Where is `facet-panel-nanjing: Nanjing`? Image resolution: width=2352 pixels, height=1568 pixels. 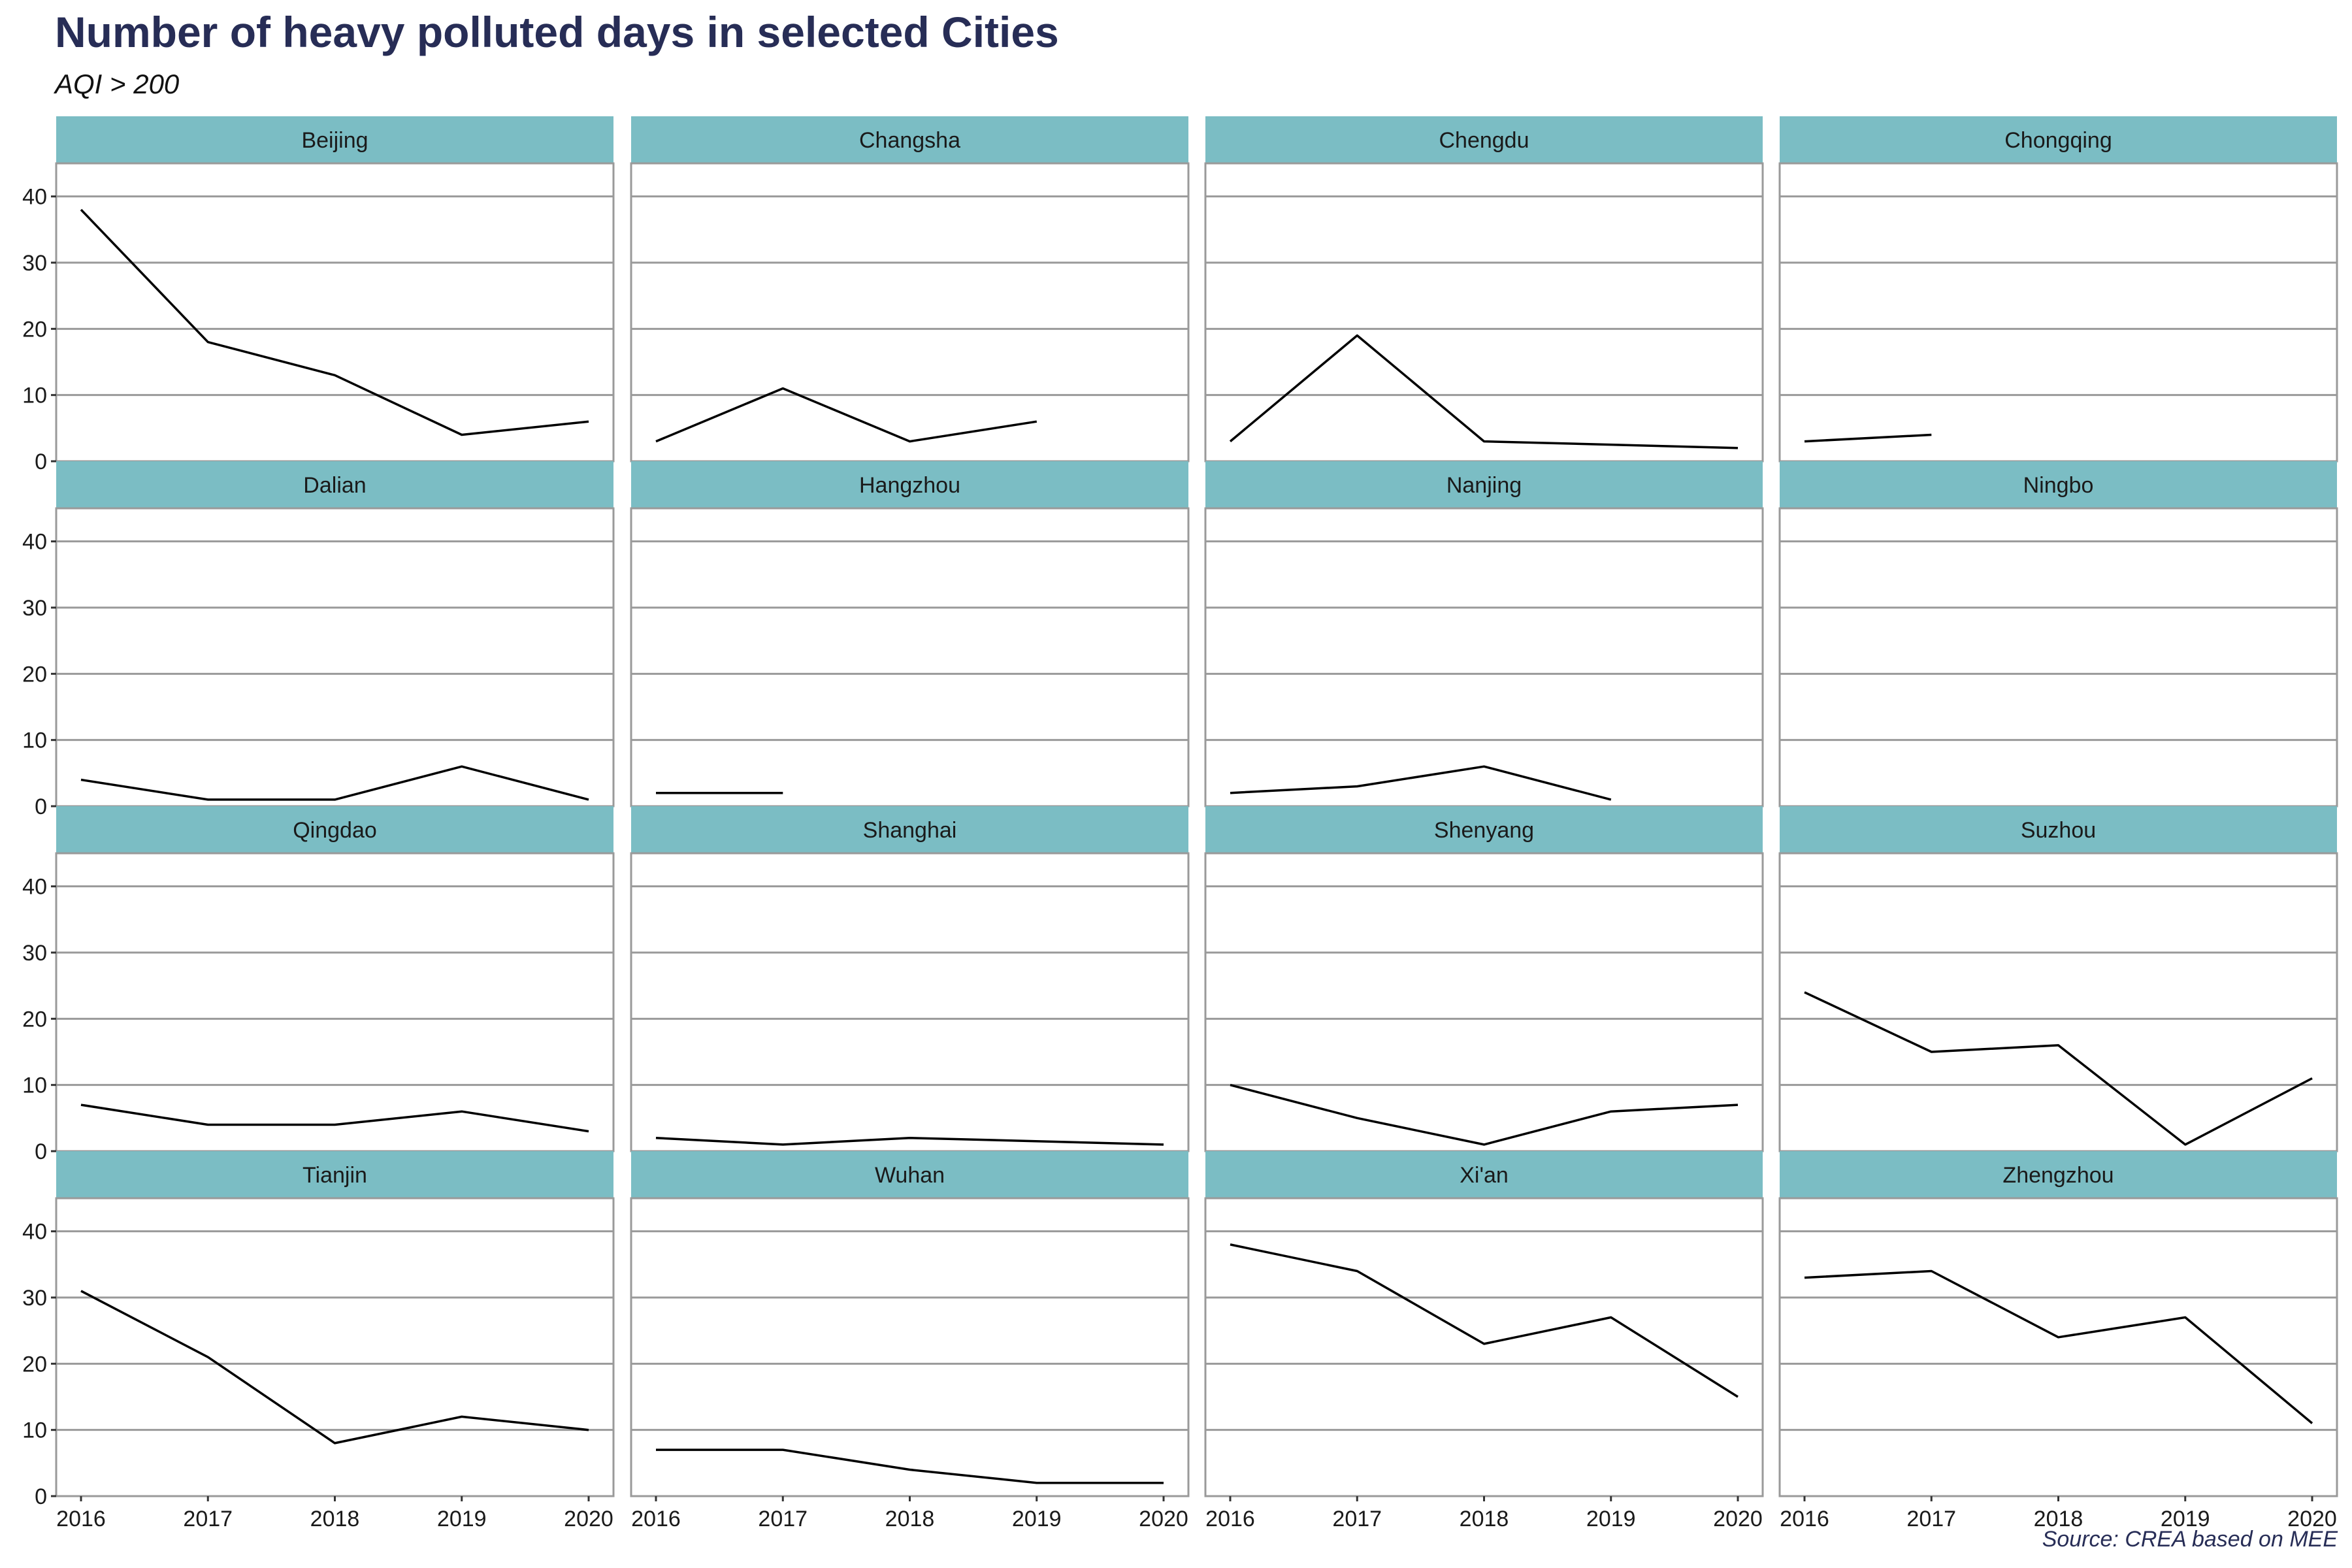 facet-panel-nanjing: Nanjing is located at coordinates (1484, 634).